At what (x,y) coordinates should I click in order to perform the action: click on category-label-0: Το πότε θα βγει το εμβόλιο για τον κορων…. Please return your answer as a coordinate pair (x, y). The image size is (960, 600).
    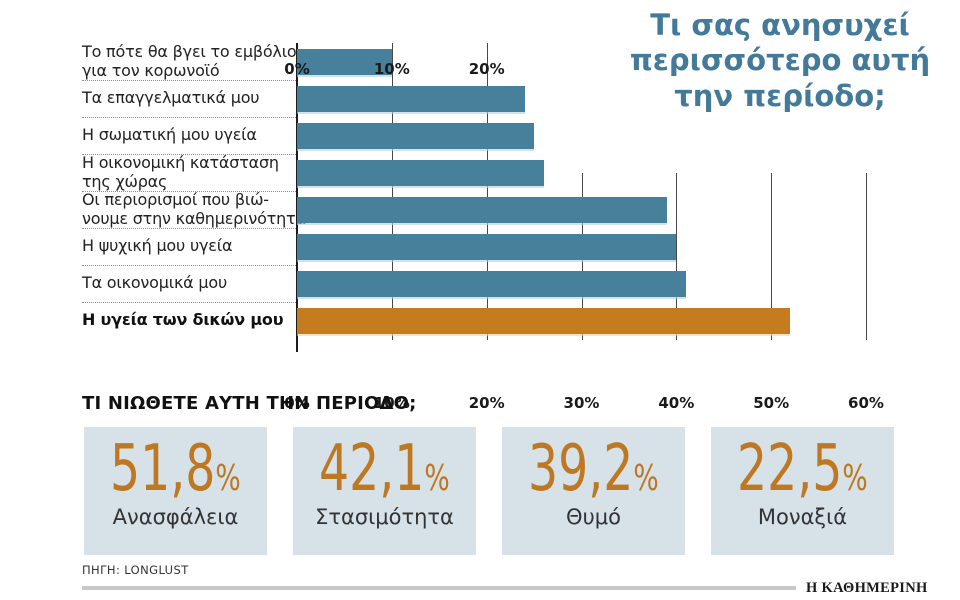
    Looking at the image, I should click on (189, 60).